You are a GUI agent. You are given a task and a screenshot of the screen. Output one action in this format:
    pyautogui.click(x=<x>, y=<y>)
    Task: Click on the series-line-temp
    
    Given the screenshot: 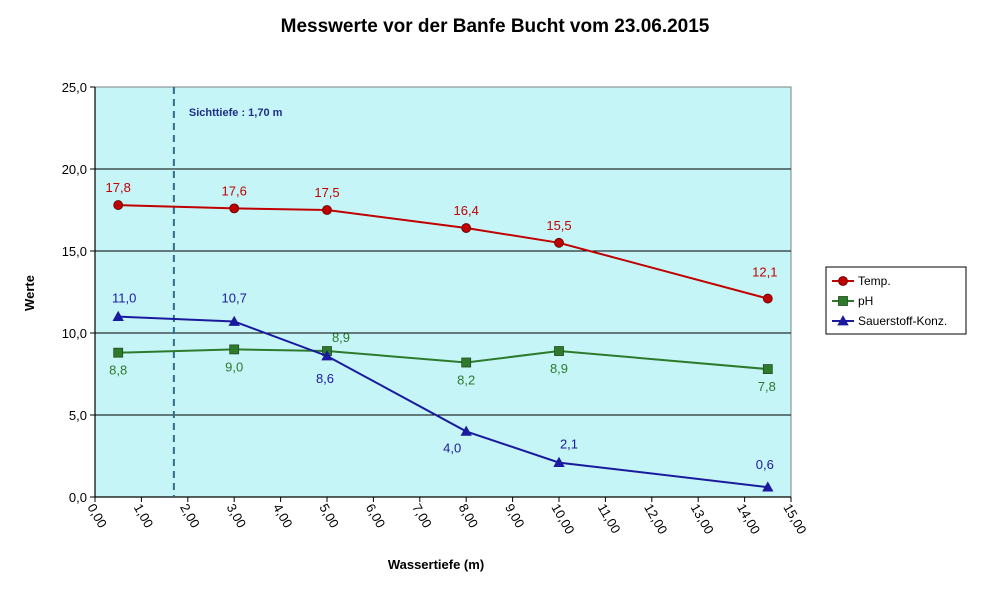 What is the action you would take?
    pyautogui.click(x=443, y=252)
    